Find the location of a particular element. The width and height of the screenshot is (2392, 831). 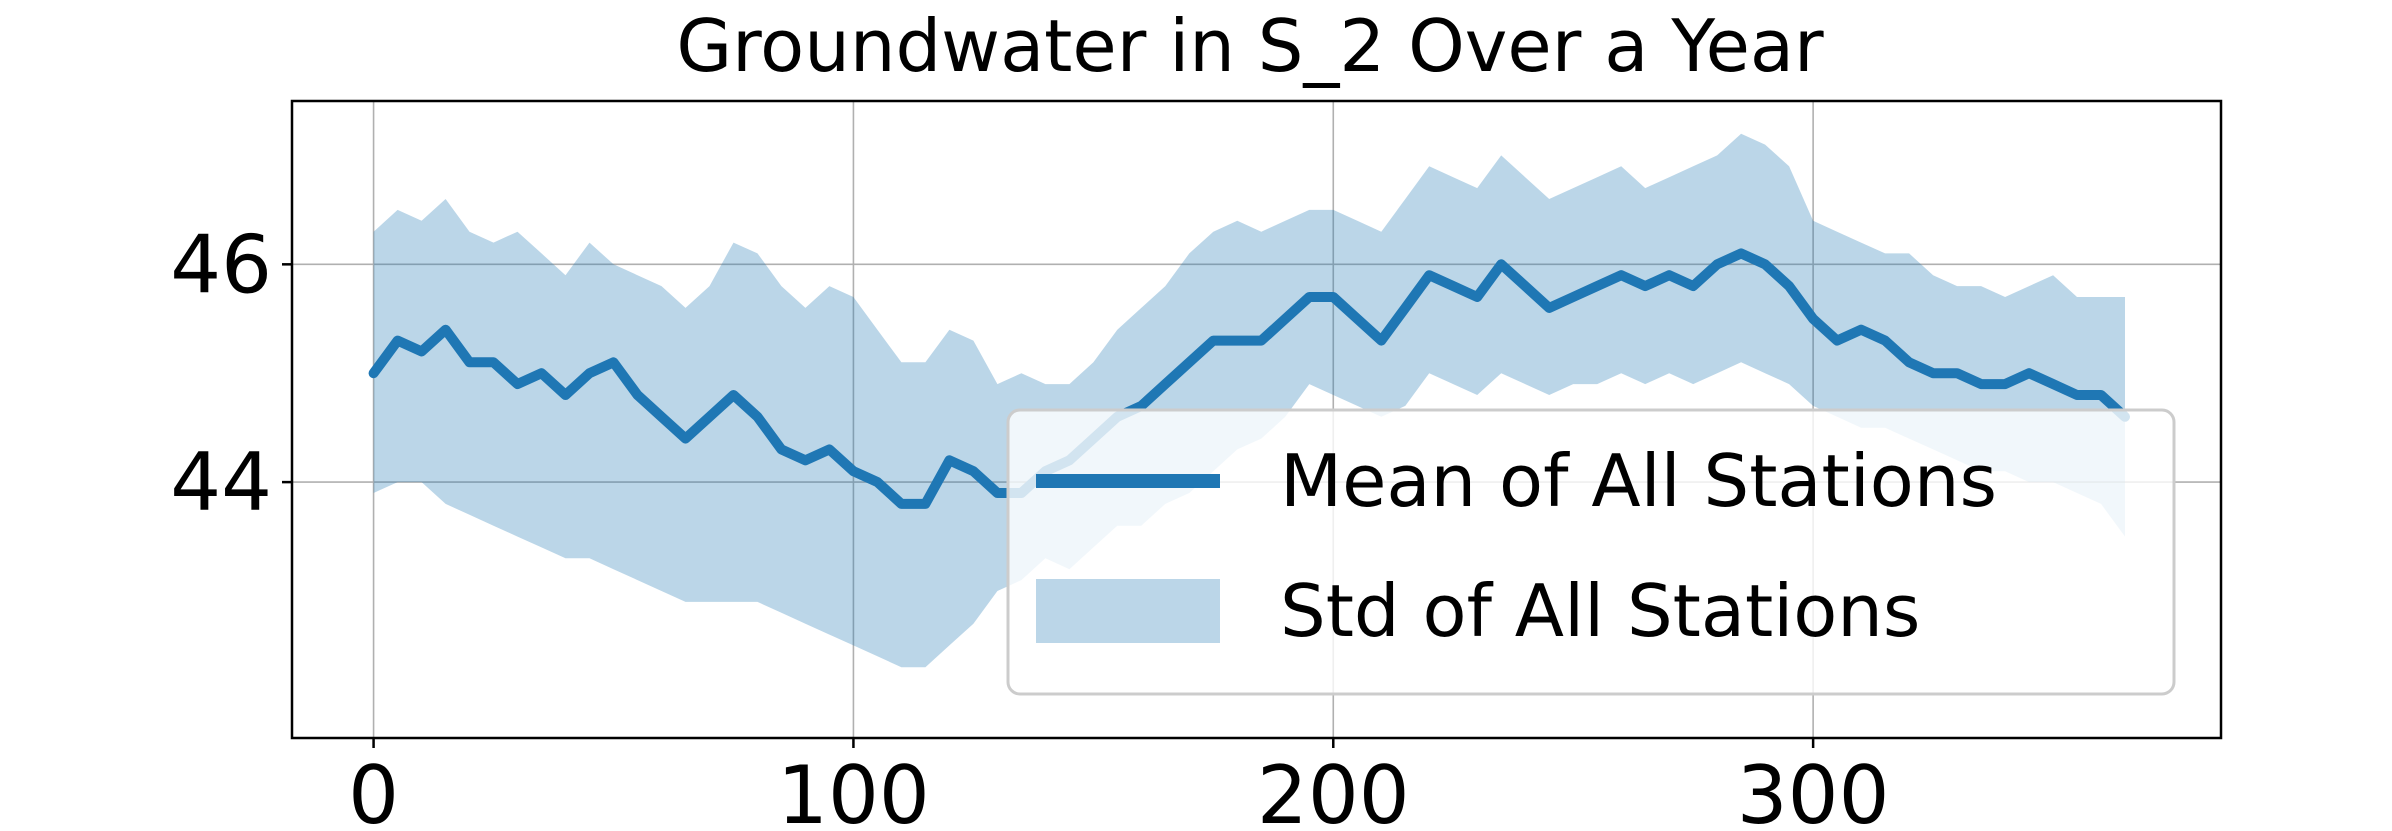

x-tick-label: 100 is located at coordinates (853, 788).